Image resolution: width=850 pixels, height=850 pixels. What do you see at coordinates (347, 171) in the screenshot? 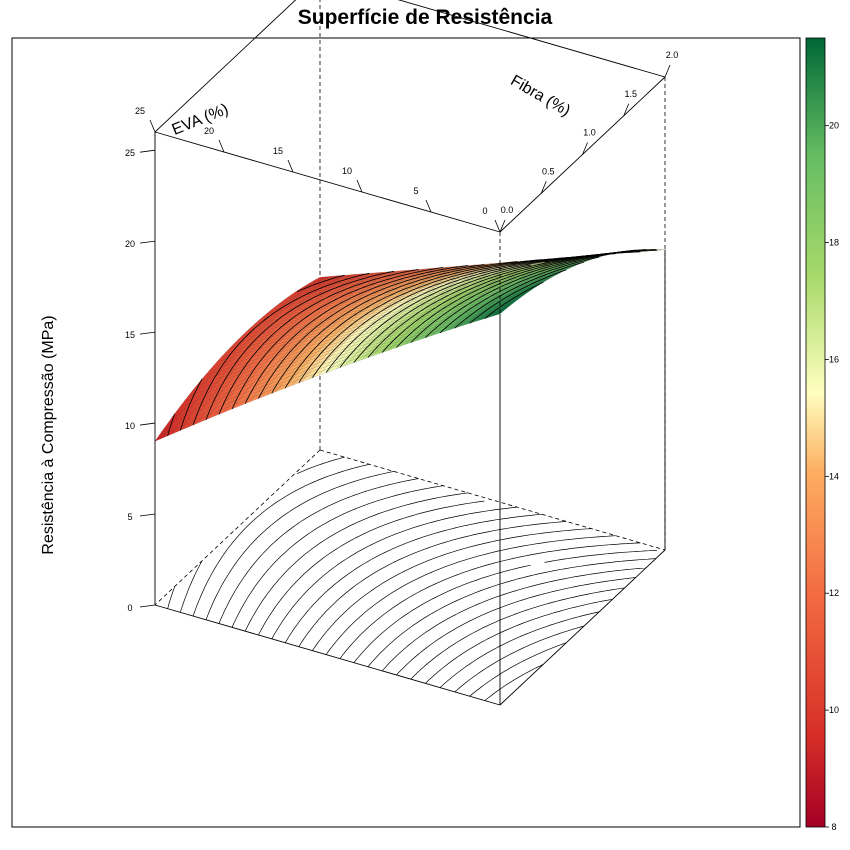
I see `eva-tick-label: 10` at bounding box center [347, 171].